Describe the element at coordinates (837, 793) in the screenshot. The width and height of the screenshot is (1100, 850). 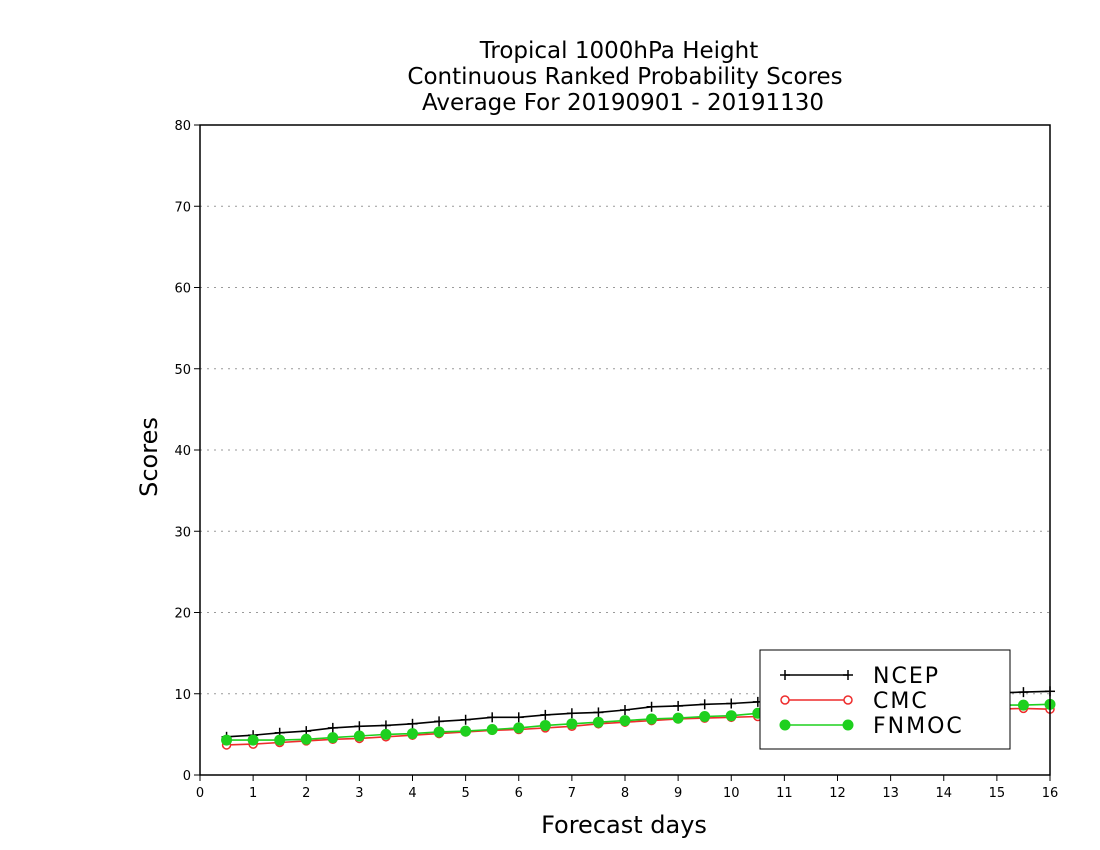
I see `x-tick-label: 12` at that location.